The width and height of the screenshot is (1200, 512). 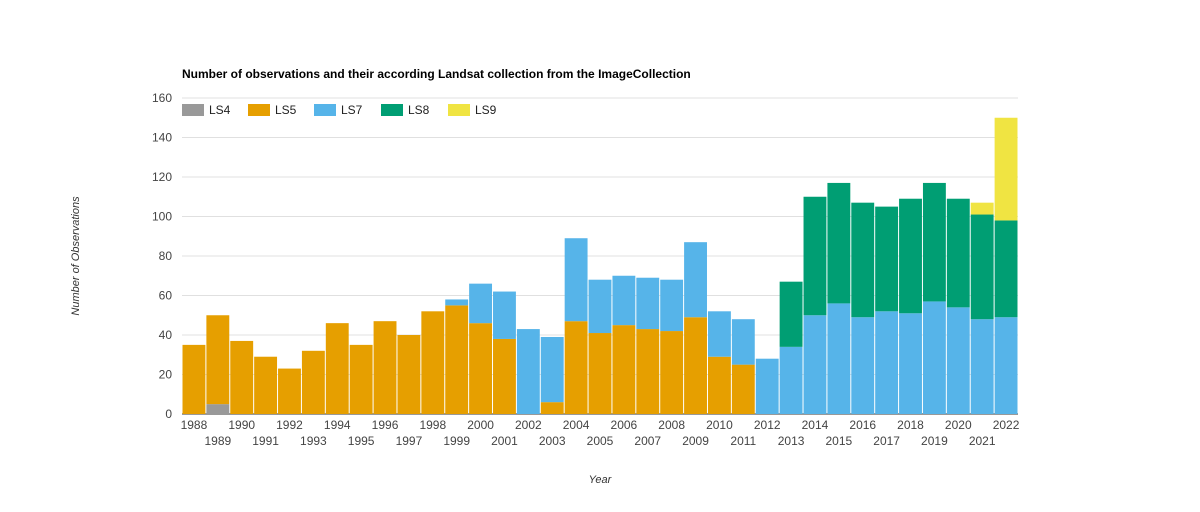 What do you see at coordinates (767, 386) in the screenshot?
I see `bar-ls7-2012` at bounding box center [767, 386].